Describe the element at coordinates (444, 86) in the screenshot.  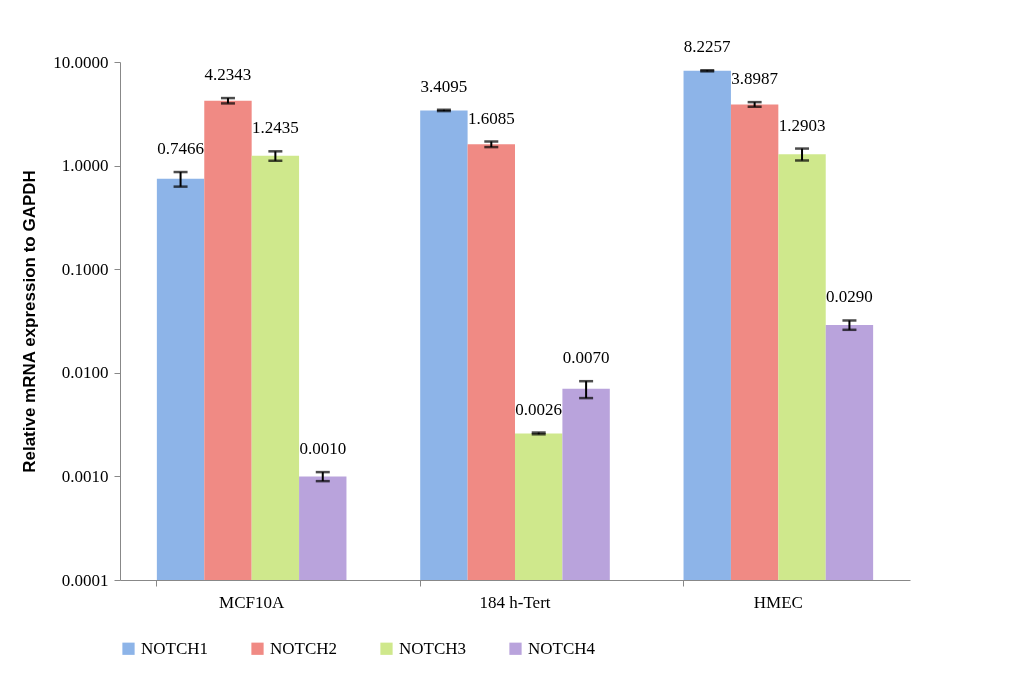
I see `data-label: 3.4095` at that location.